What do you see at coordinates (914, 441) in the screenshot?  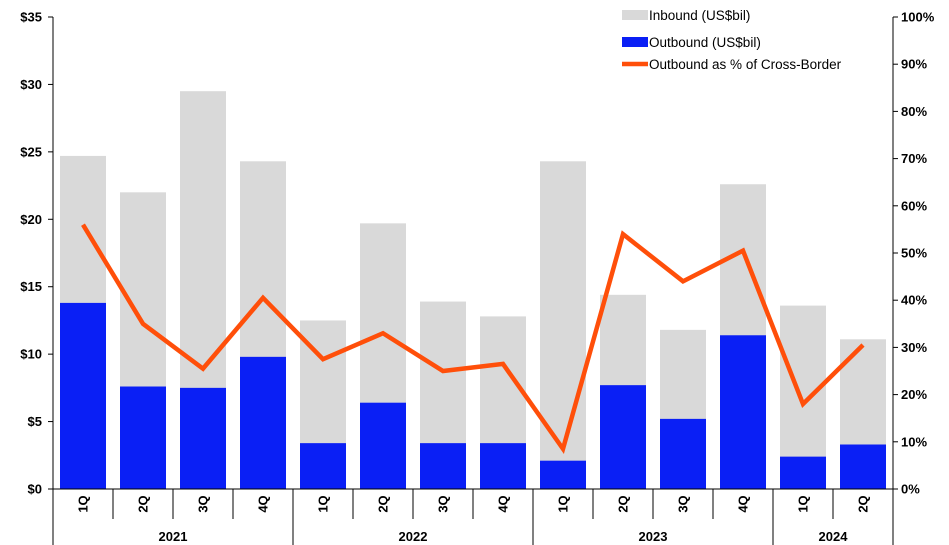 I see `right-tick-label: 10%` at bounding box center [914, 441].